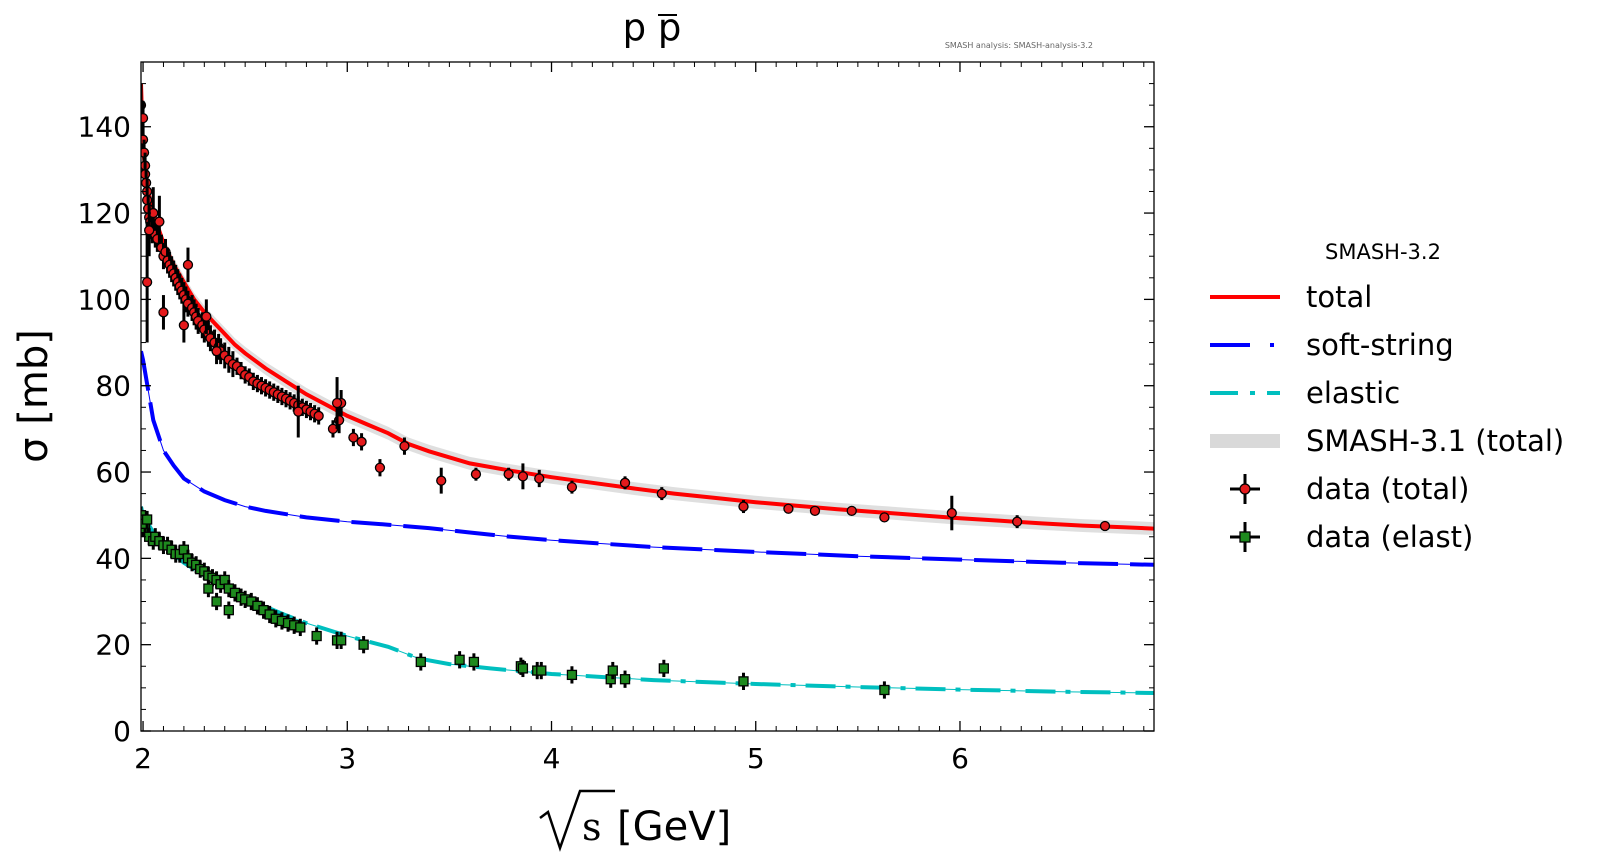  What do you see at coordinates (1389, 537) in the screenshot?
I see `legend-label: data (elast)` at bounding box center [1389, 537].